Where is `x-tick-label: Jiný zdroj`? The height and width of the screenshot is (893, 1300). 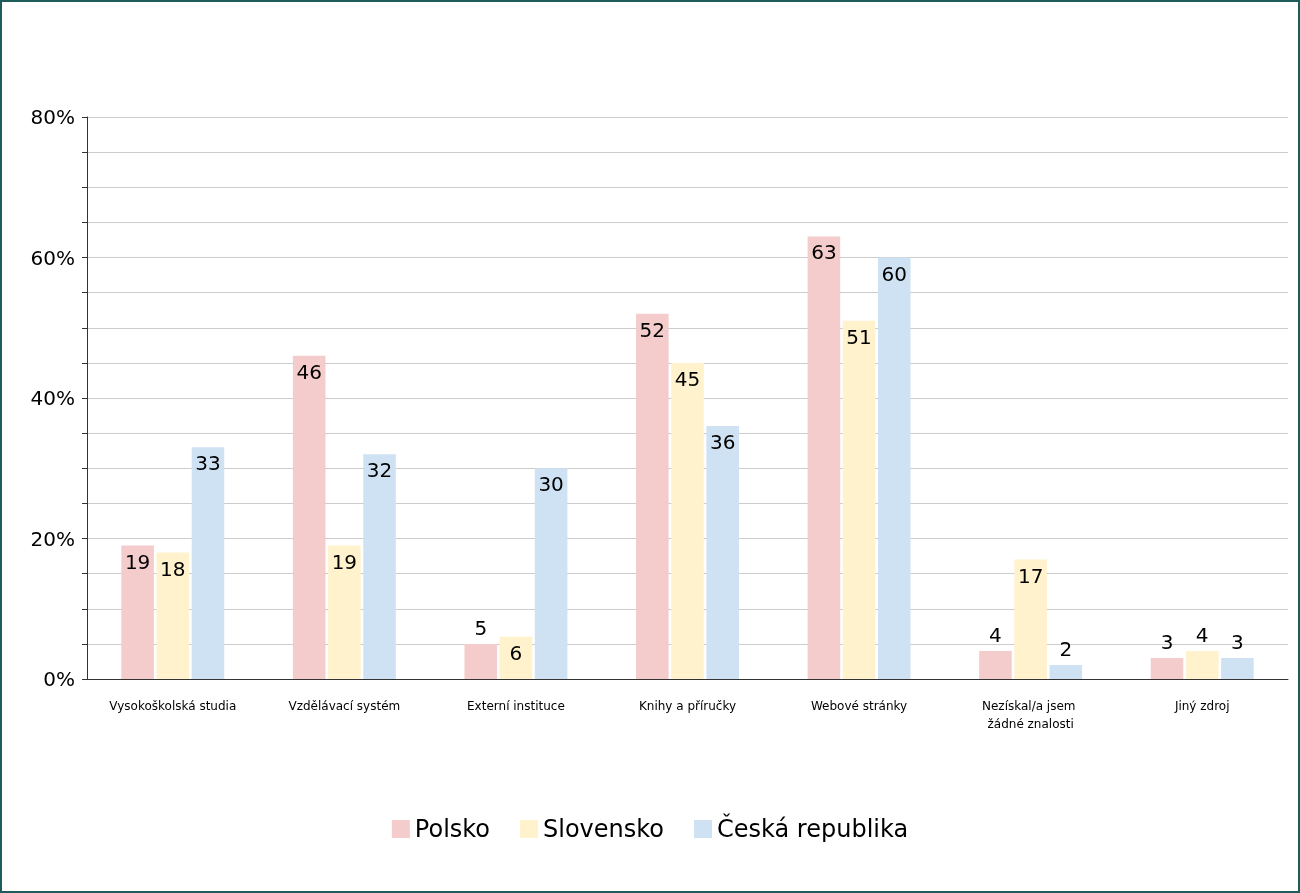 x-tick-label: Jiný zdroj is located at coordinates (1201, 706).